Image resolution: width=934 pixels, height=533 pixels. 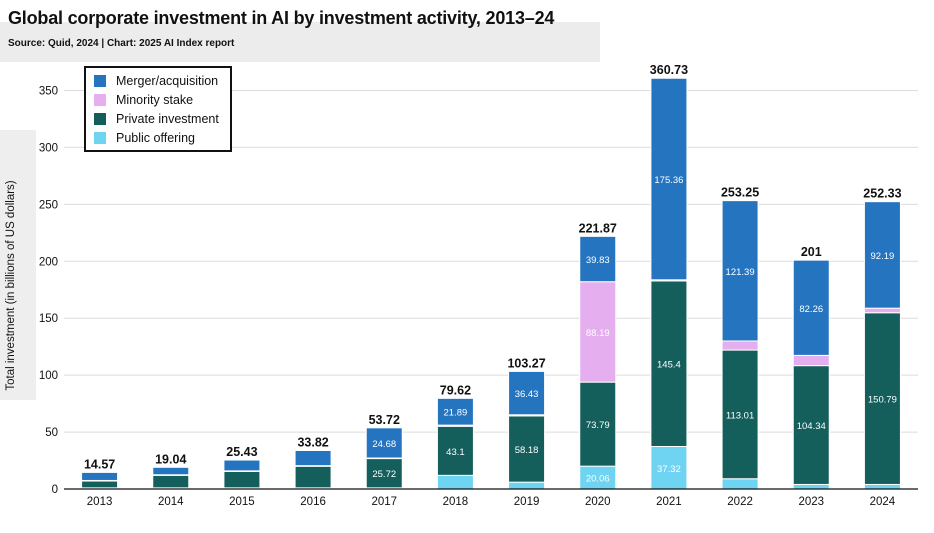 I want to click on y-tick-label: 50, so click(x=51, y=433).